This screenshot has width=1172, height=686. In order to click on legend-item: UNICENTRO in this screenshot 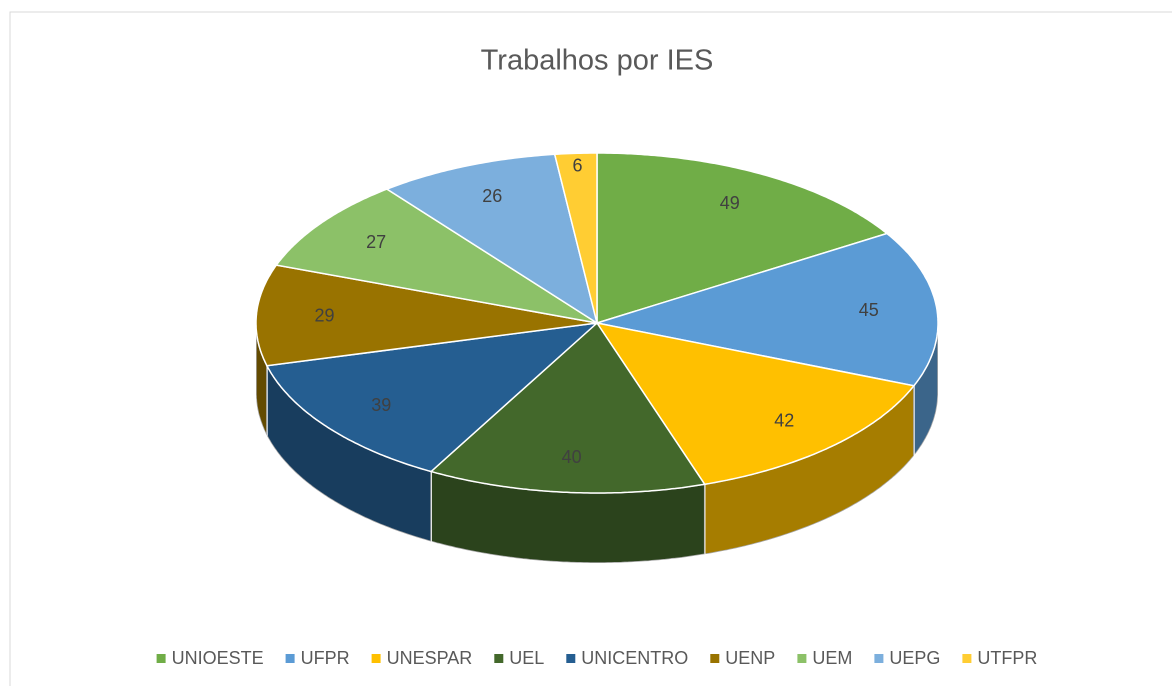, I will do `click(627, 658)`.